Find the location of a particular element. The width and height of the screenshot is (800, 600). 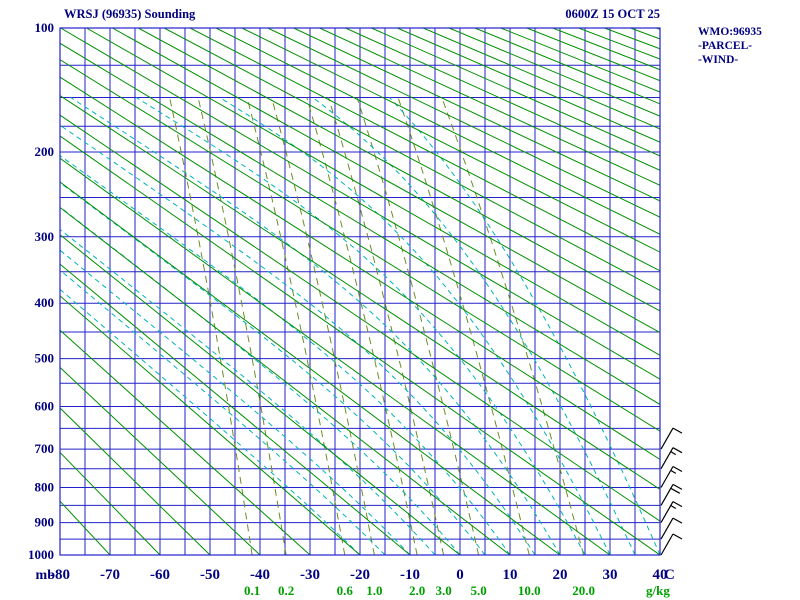

side-legend: WMO:96935 -PARCEL- -WIND- is located at coordinates (730, 46).